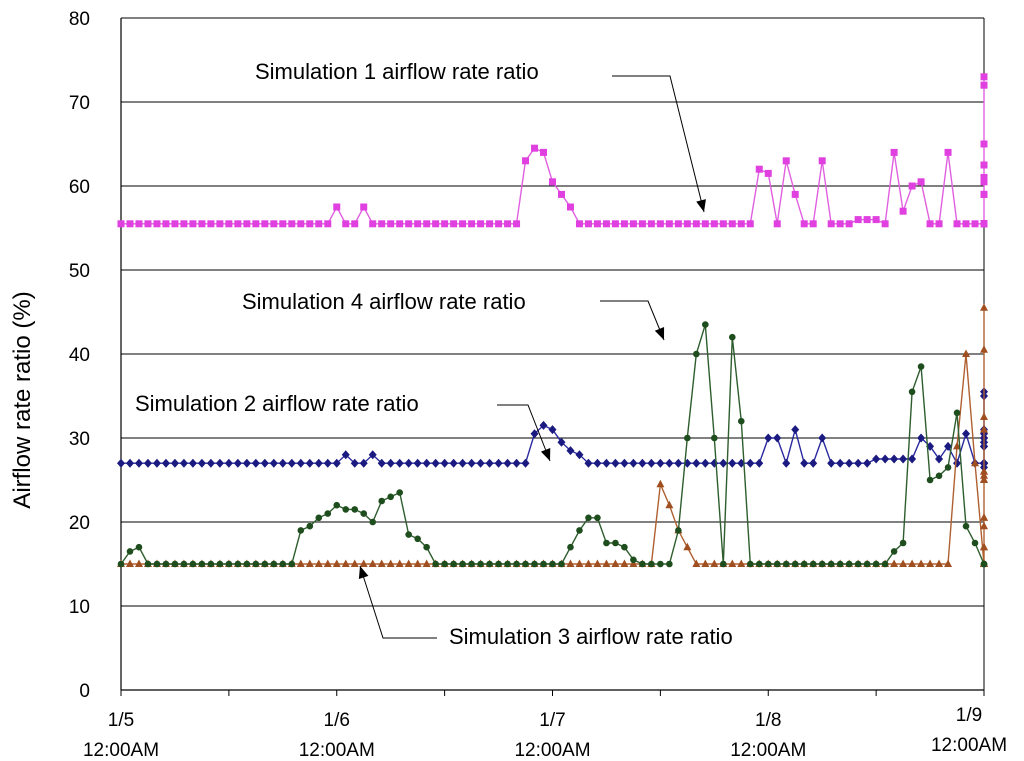 The image size is (1024, 761). I want to click on y-tick-label: 50, so click(79, 271).